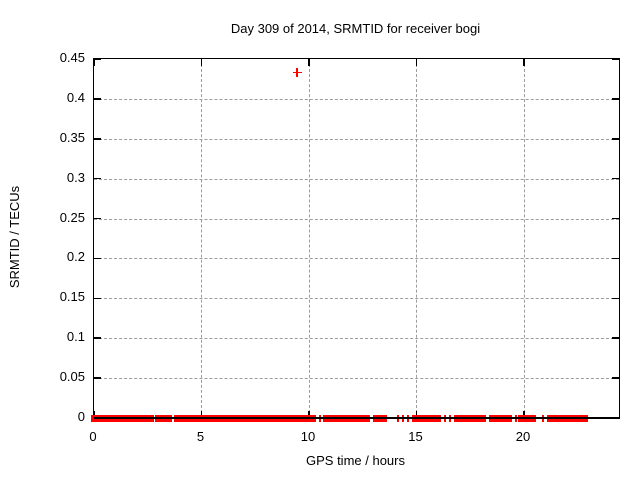 This screenshot has width=640, height=480. I want to click on gridline-y-0.25, so click(356, 219).